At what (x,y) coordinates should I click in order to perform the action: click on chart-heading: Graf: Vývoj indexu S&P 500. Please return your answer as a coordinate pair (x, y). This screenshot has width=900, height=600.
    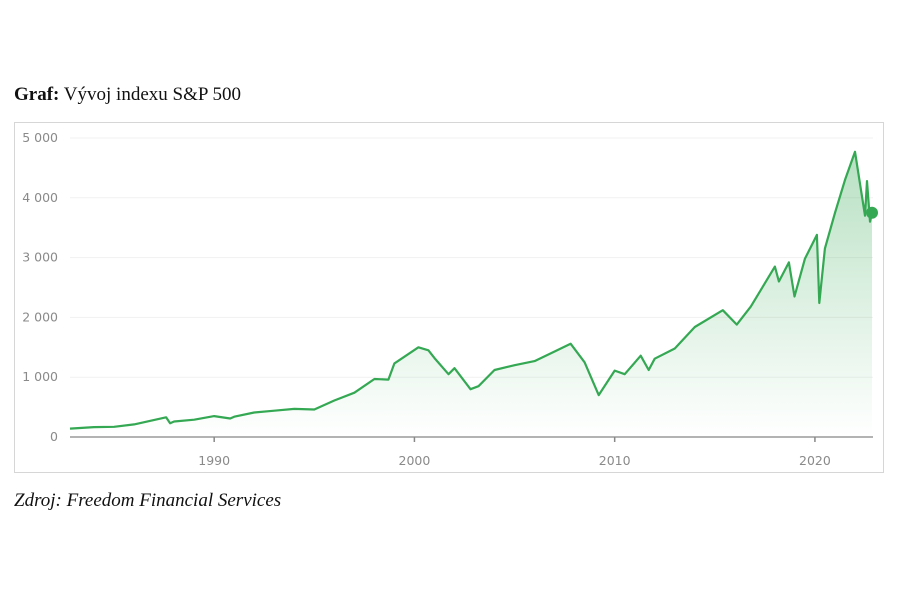
    Looking at the image, I should click on (127, 95).